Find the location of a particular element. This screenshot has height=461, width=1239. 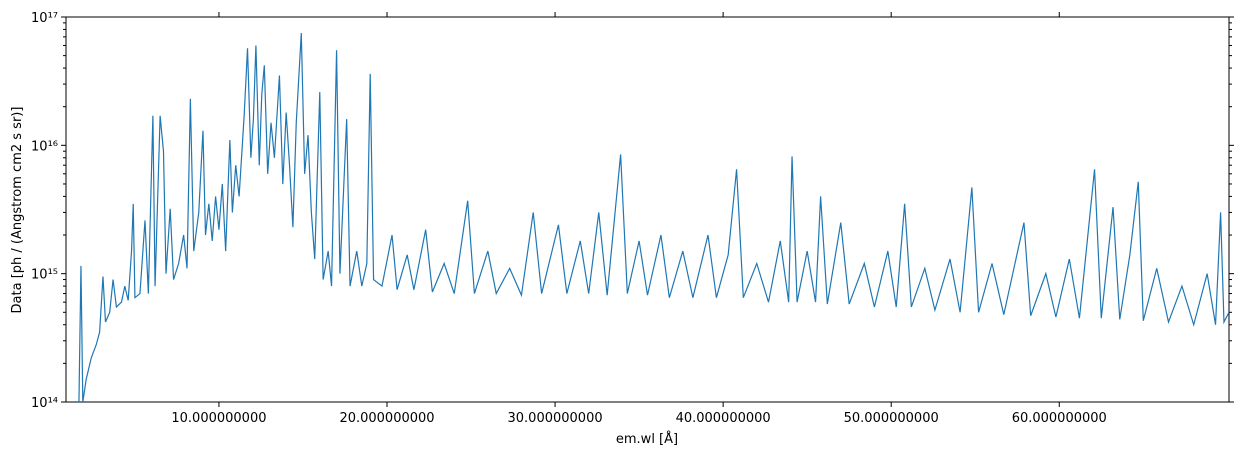

y-tick-label: 10¹⁵ is located at coordinates (44, 275).